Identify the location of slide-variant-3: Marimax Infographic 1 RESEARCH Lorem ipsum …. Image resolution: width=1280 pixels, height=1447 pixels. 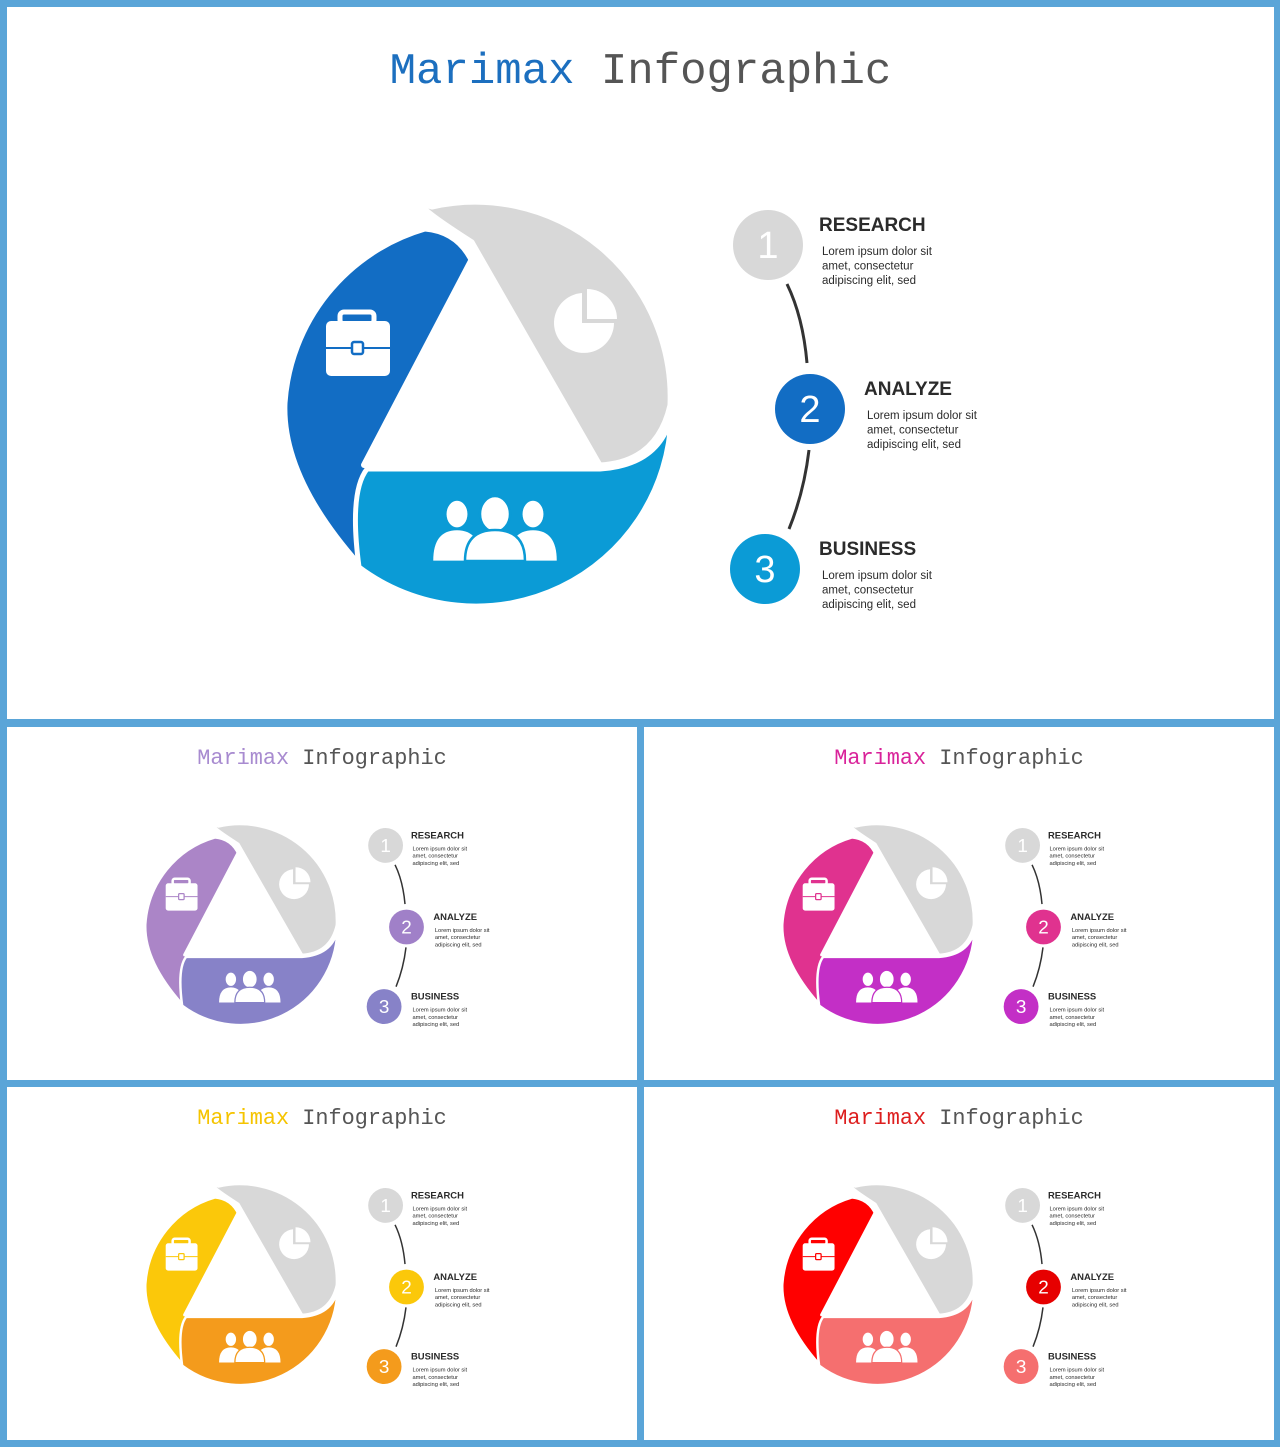
(322, 1263).